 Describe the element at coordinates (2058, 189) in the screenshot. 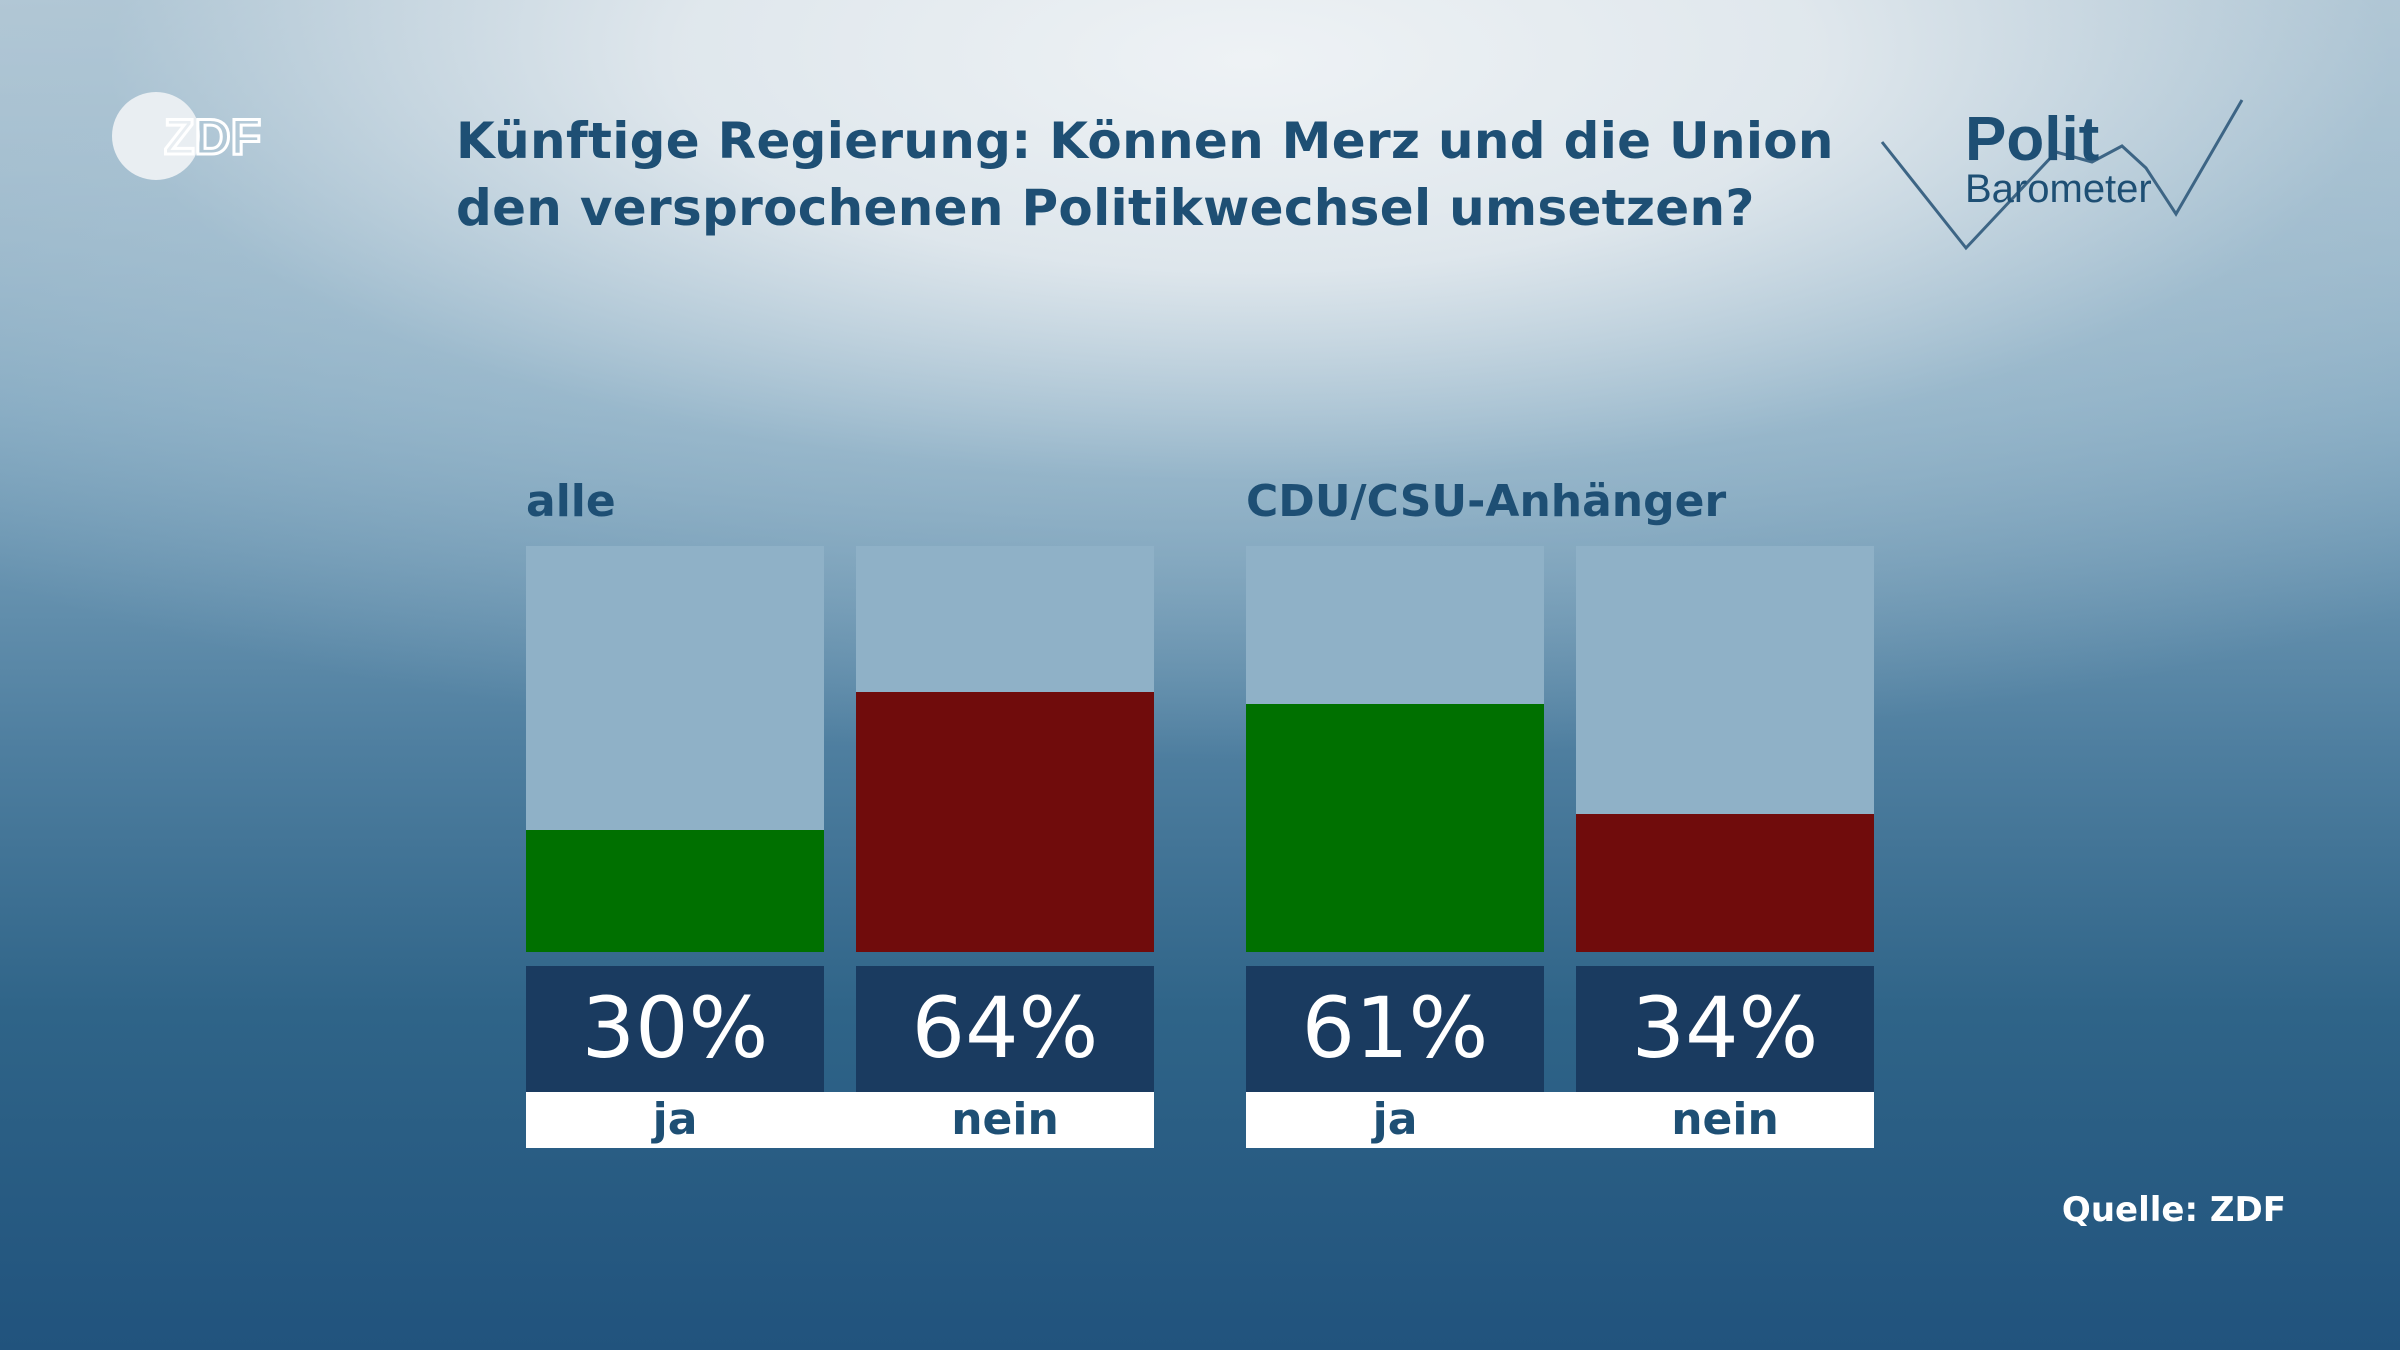

I see `politbarometer-barometer: Barometer` at that location.